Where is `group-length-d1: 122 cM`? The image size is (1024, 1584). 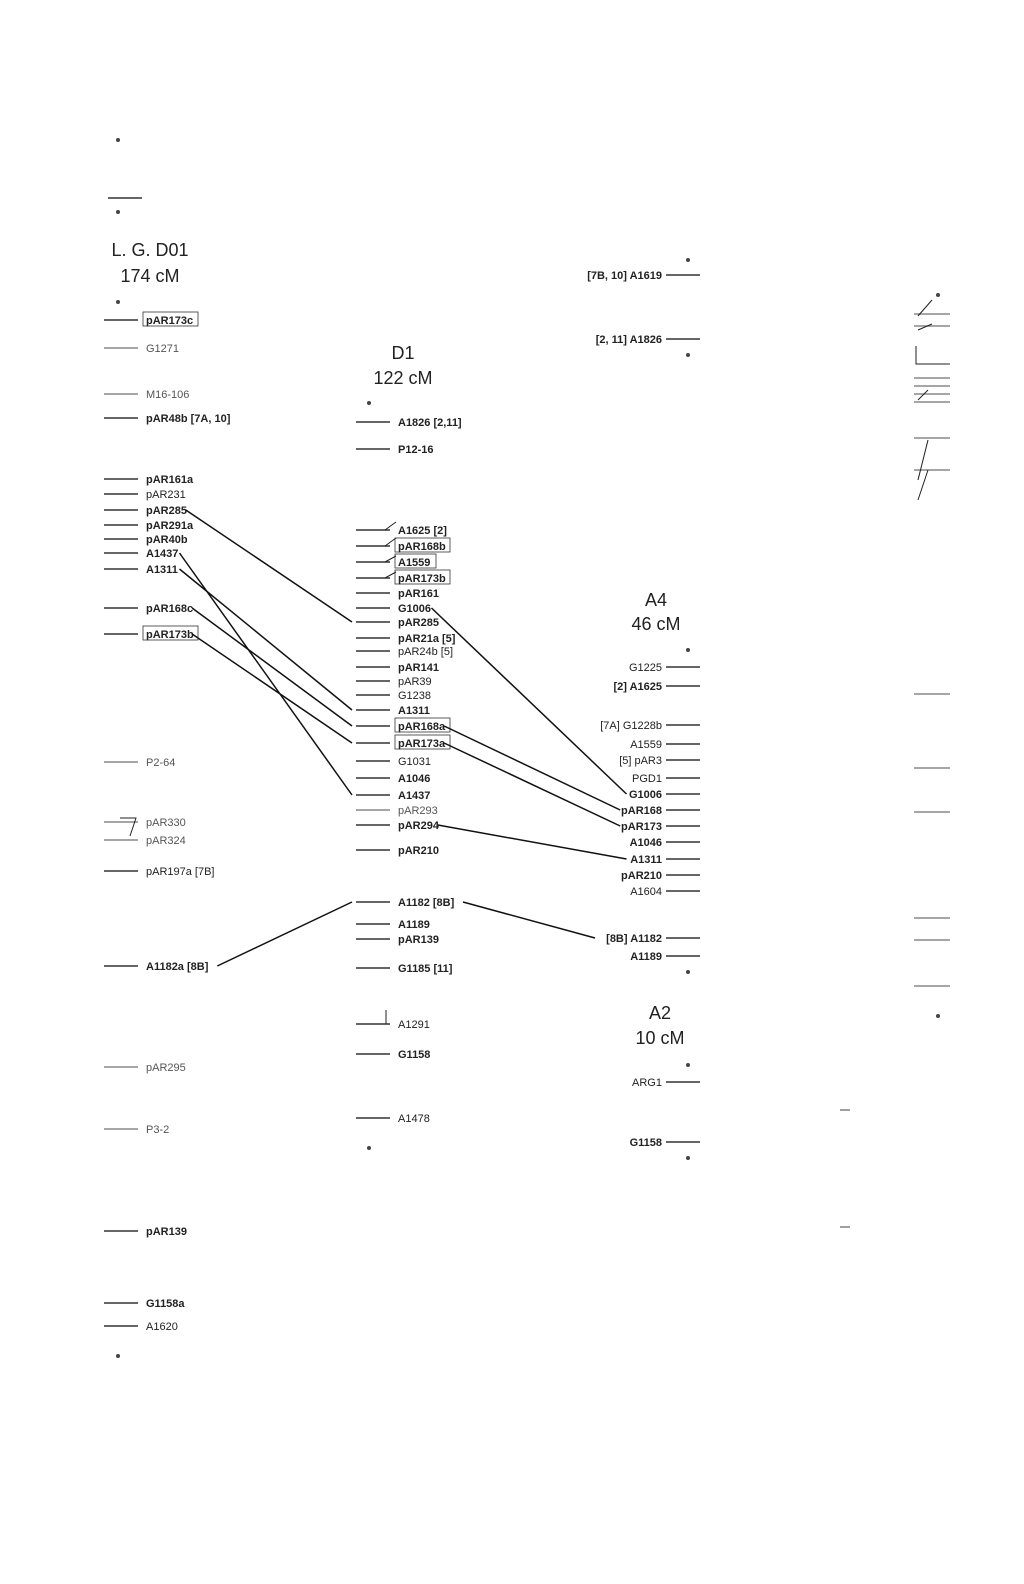 group-length-d1: 122 cM is located at coordinates (402, 378).